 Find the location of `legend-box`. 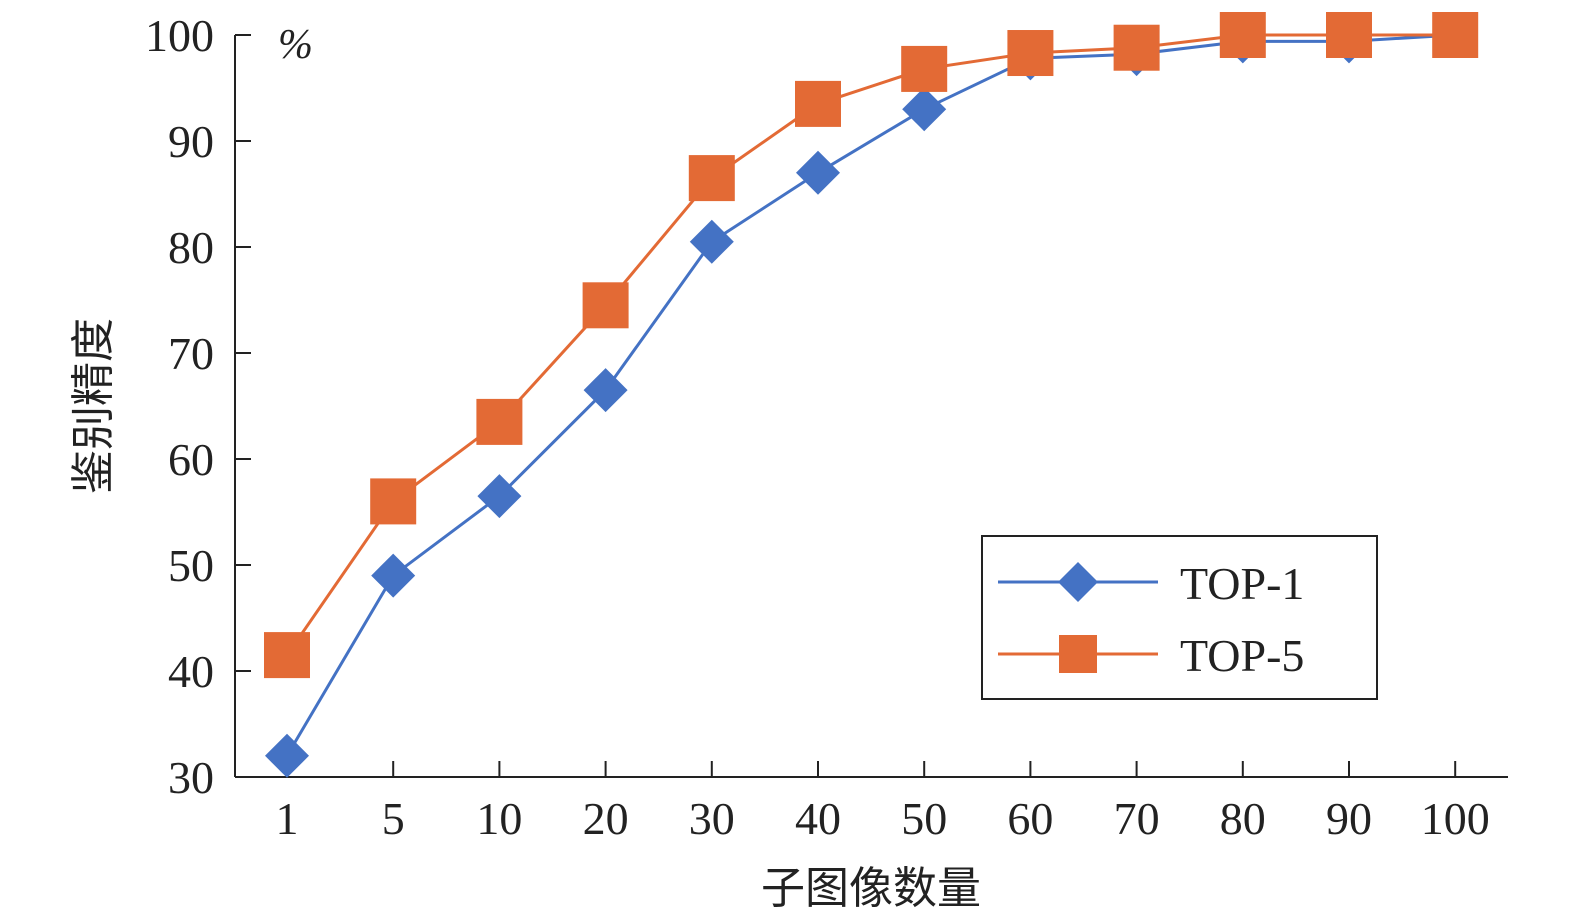

legend-box is located at coordinates (1179, 617).